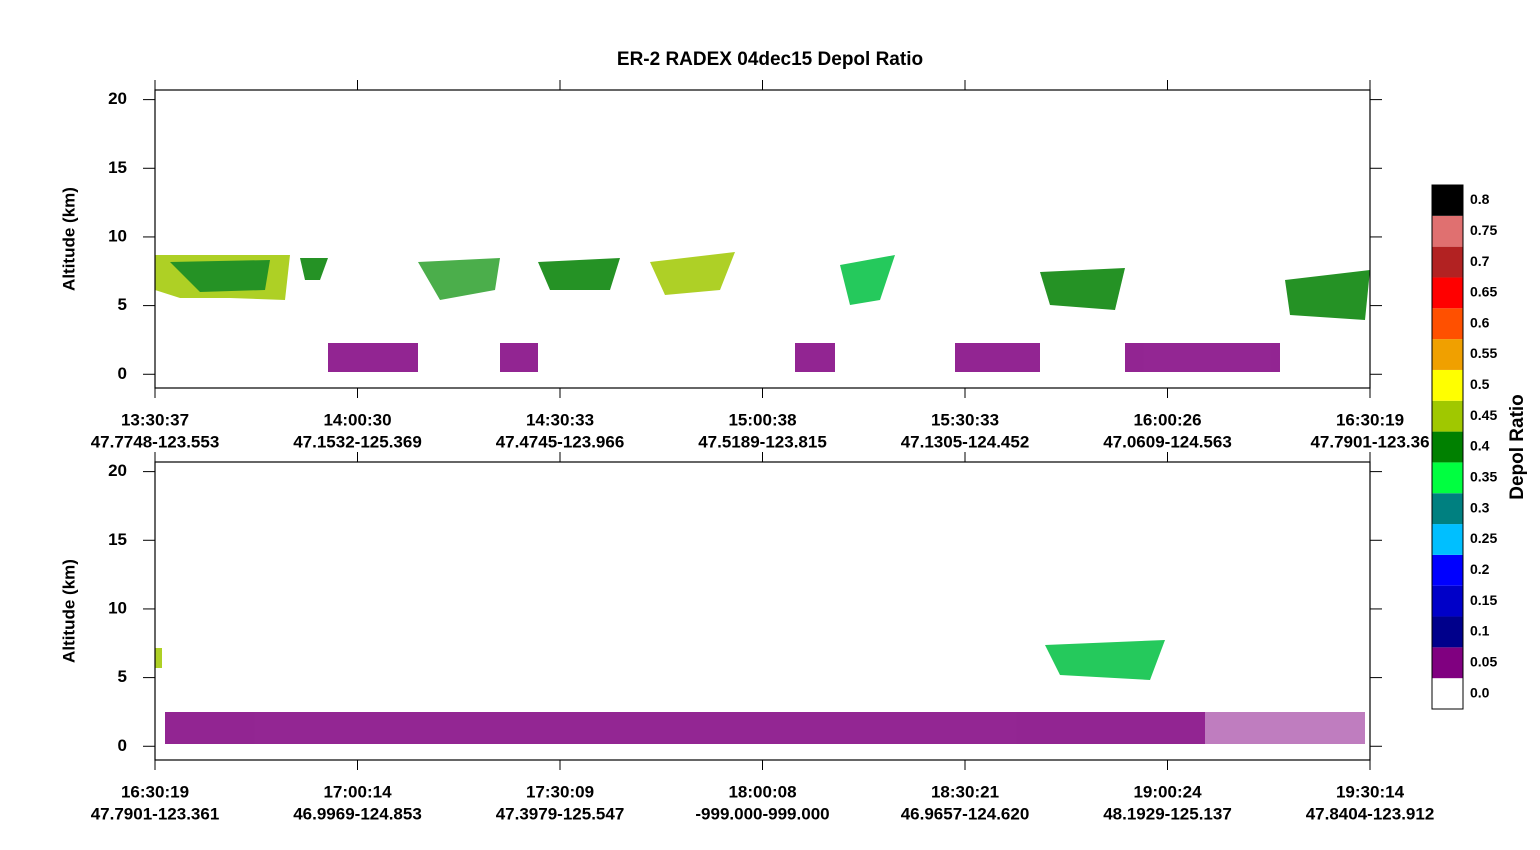 This screenshot has height=850, width=1540. Describe the element at coordinates (1167, 791) in the screenshot. I see `x-tick-label: 19:00:24` at that location.